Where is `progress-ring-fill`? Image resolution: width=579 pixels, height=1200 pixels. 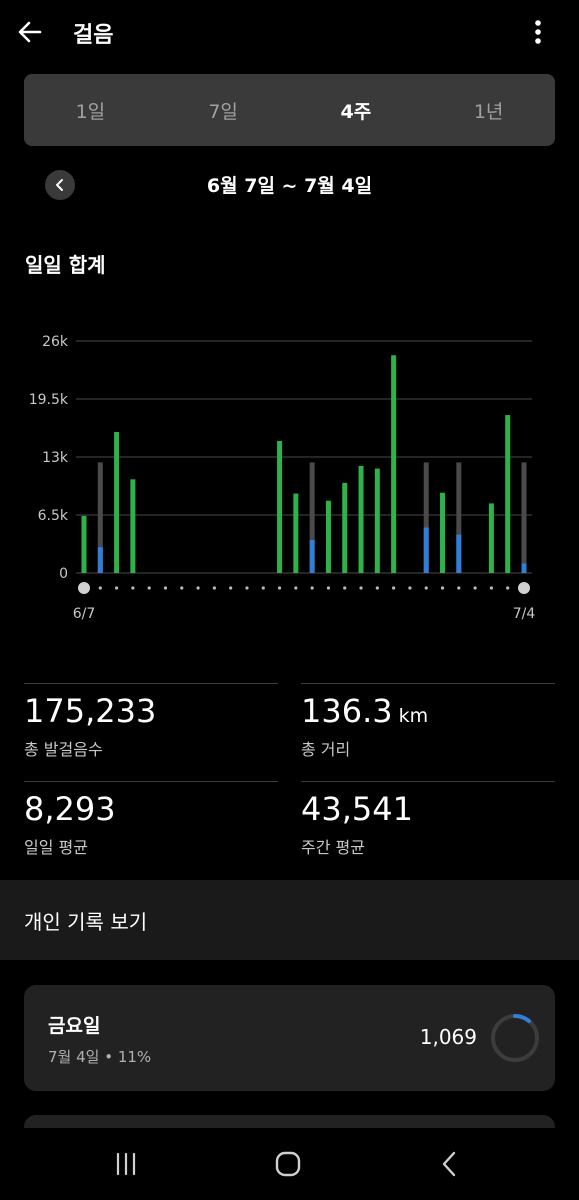
progress-ring-fill is located at coordinates (515, 1038).